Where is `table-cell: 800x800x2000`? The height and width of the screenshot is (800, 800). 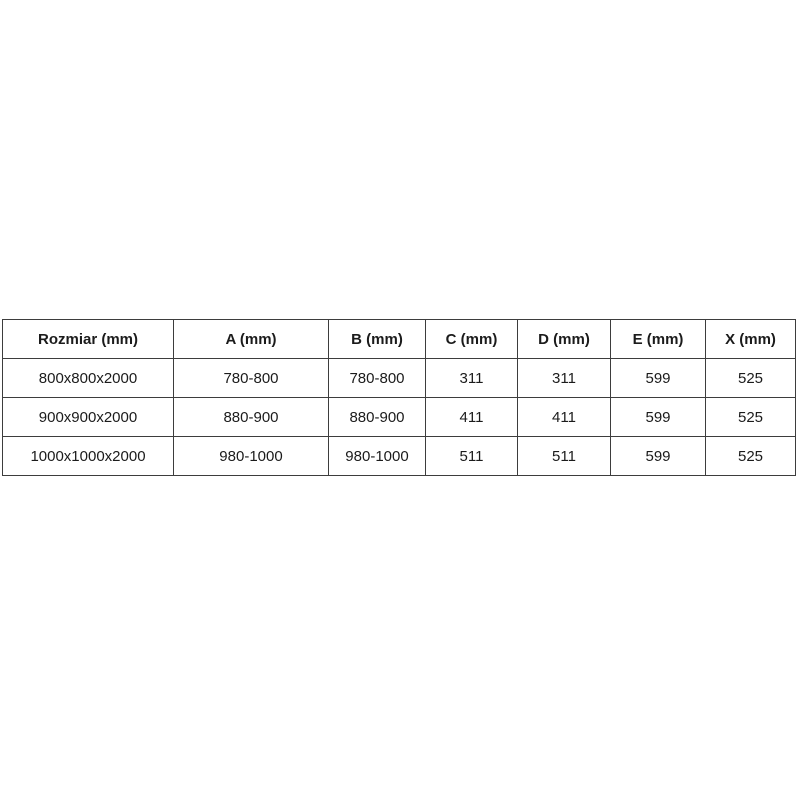
table-cell: 800x800x2000 is located at coordinates (88, 378).